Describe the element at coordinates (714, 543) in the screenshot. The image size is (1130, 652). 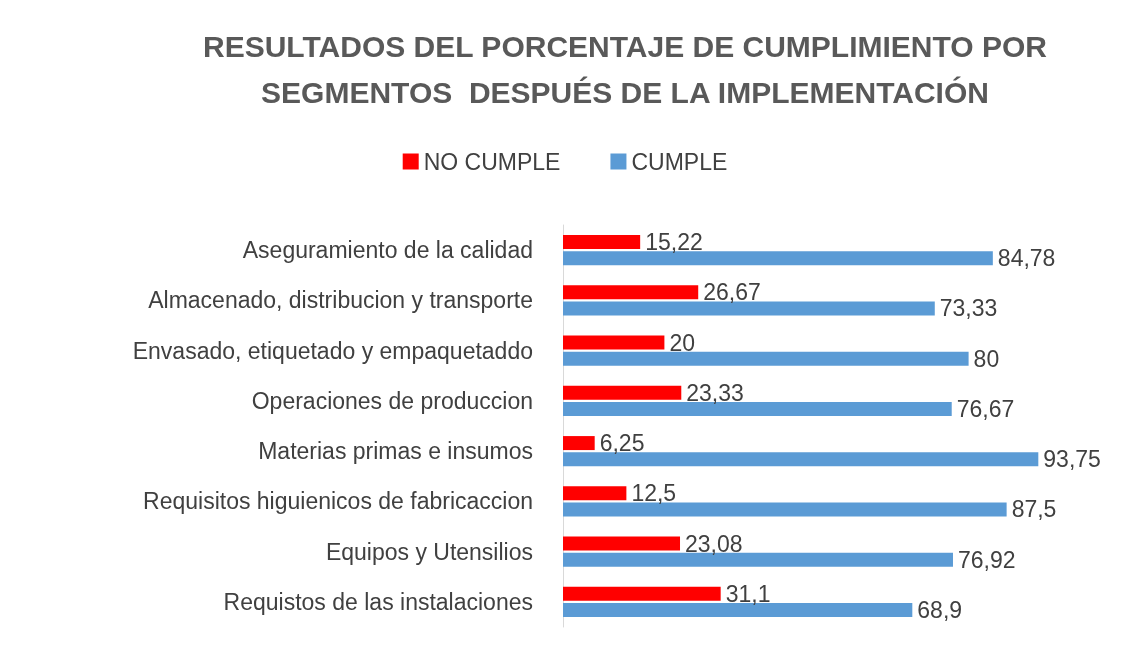
I see `data-label: 23,08` at that location.